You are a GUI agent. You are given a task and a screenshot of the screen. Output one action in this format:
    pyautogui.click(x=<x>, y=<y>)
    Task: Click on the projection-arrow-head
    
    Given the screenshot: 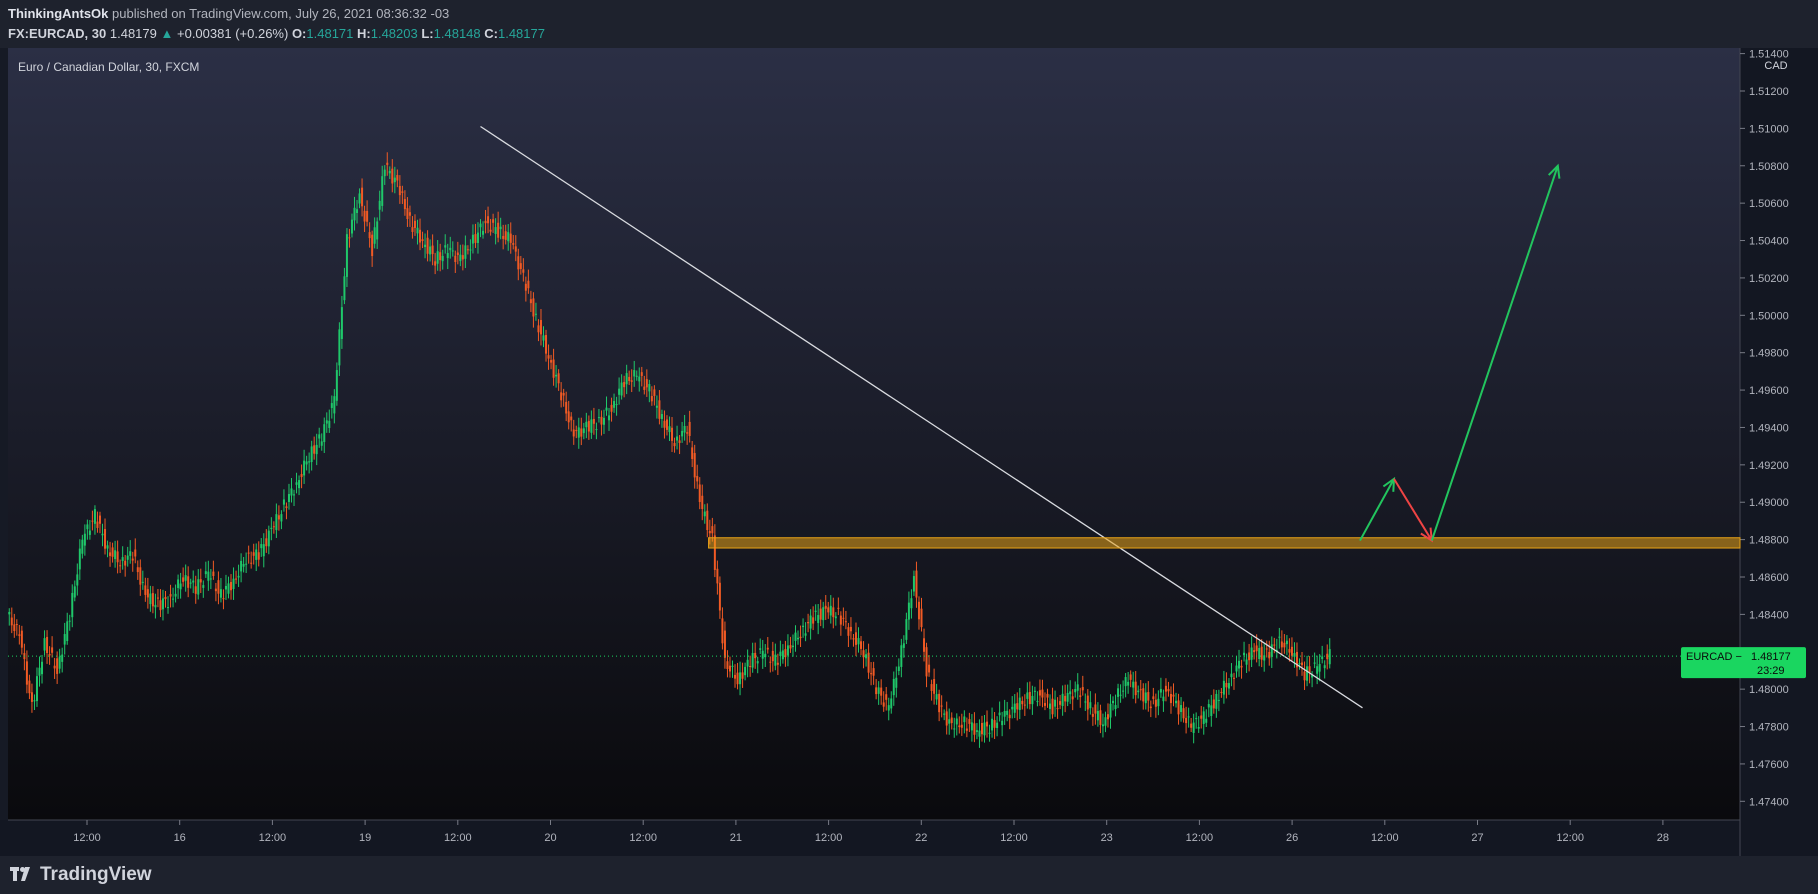 What is the action you would take?
    pyautogui.click(x=1427, y=535)
    